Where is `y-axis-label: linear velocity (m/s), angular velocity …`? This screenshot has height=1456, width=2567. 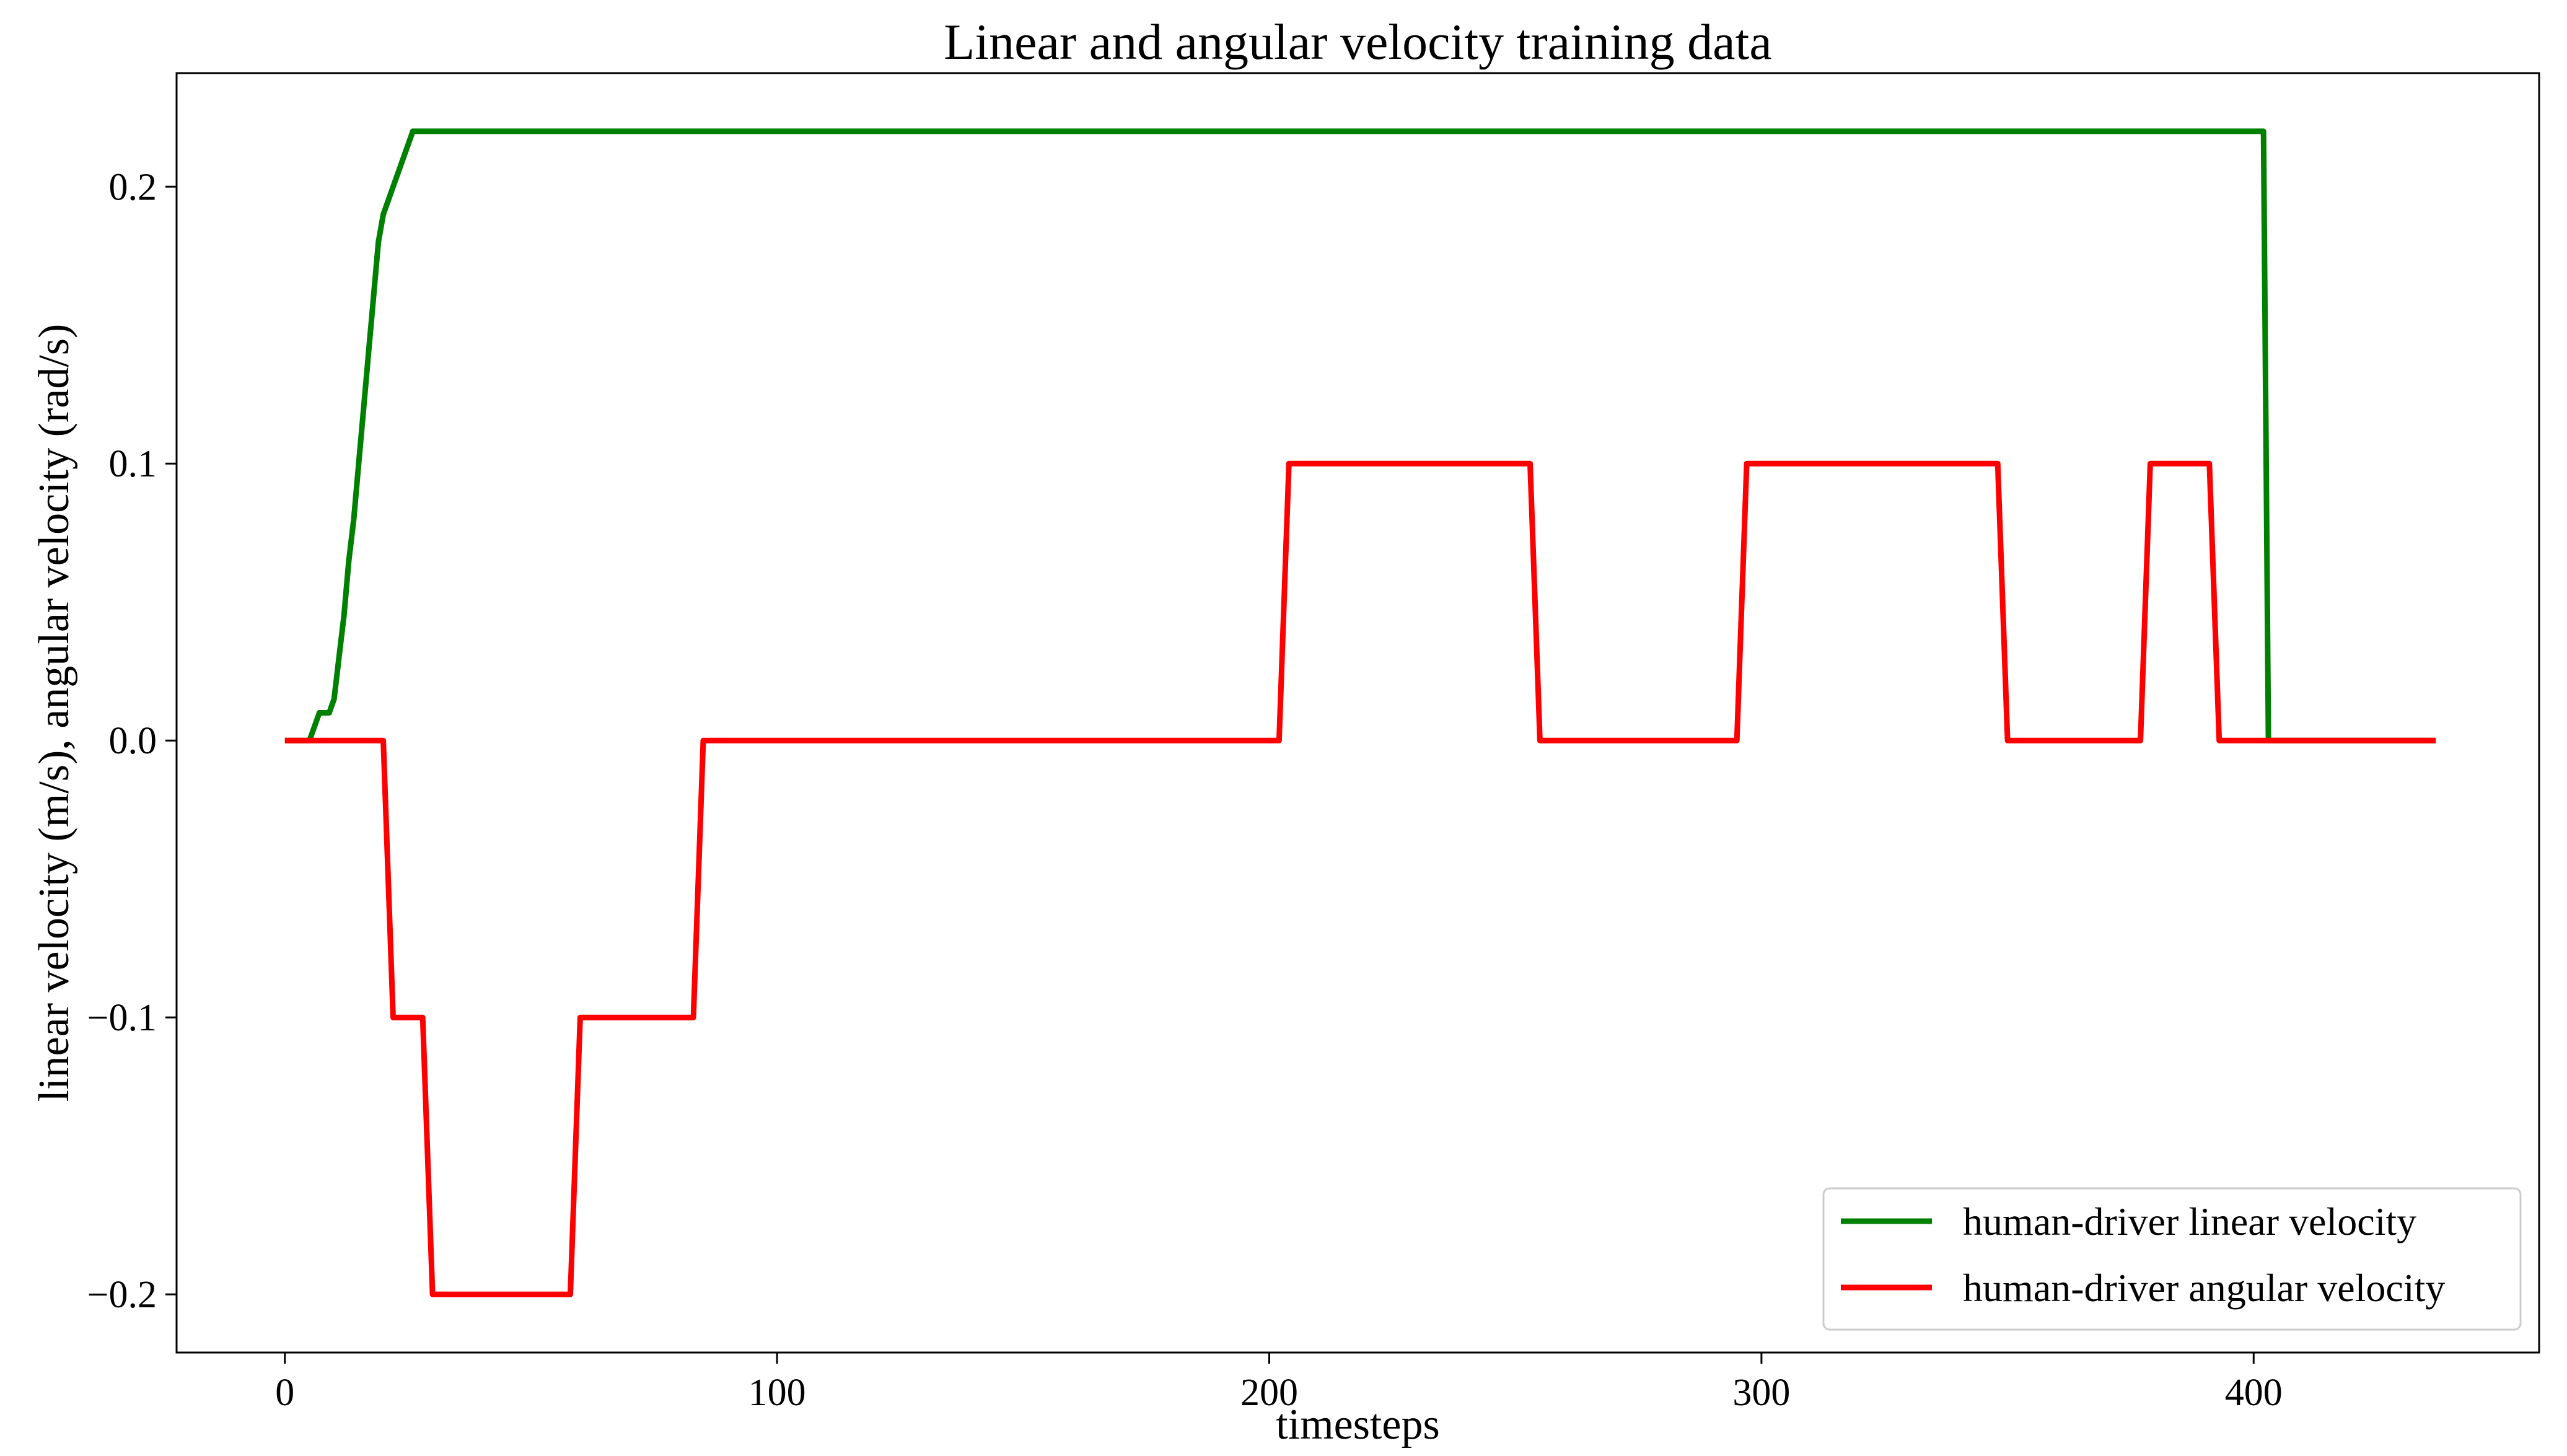 y-axis-label: linear velocity (m/s), angular velocity … is located at coordinates (54, 713).